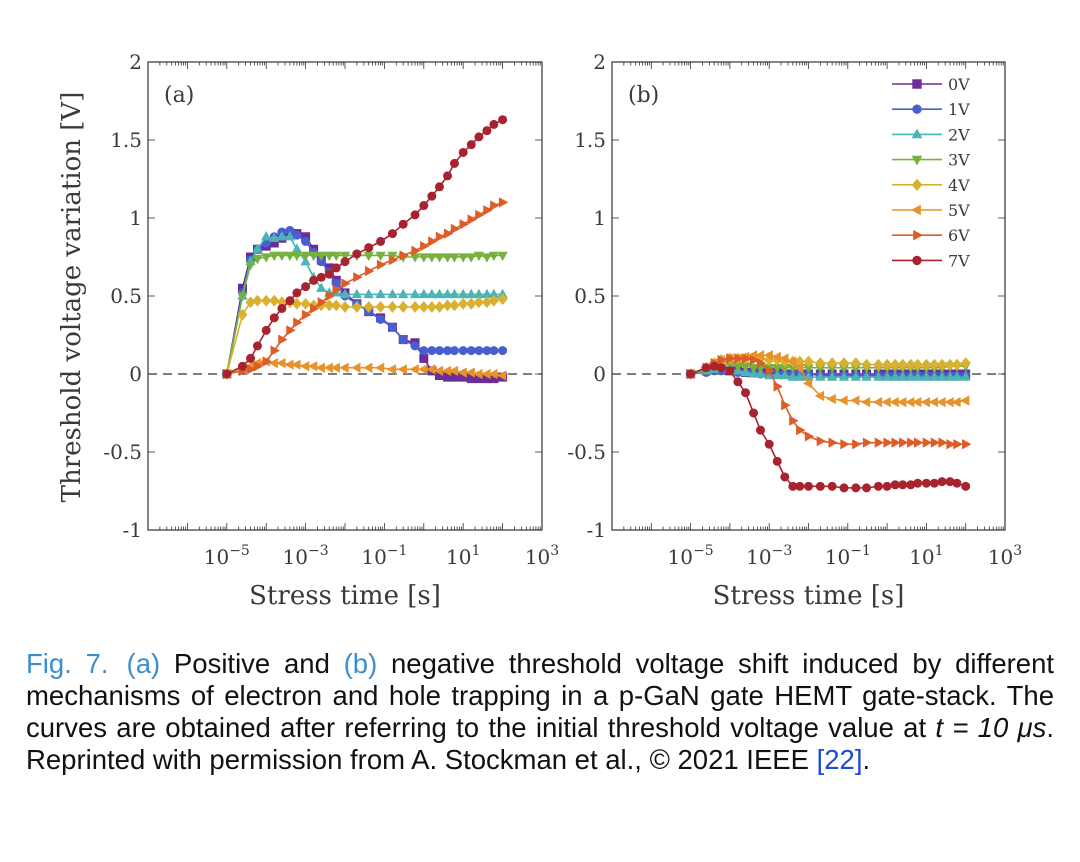  Describe the element at coordinates (599, 374) in the screenshot. I see `y-tick-label: 0` at that location.